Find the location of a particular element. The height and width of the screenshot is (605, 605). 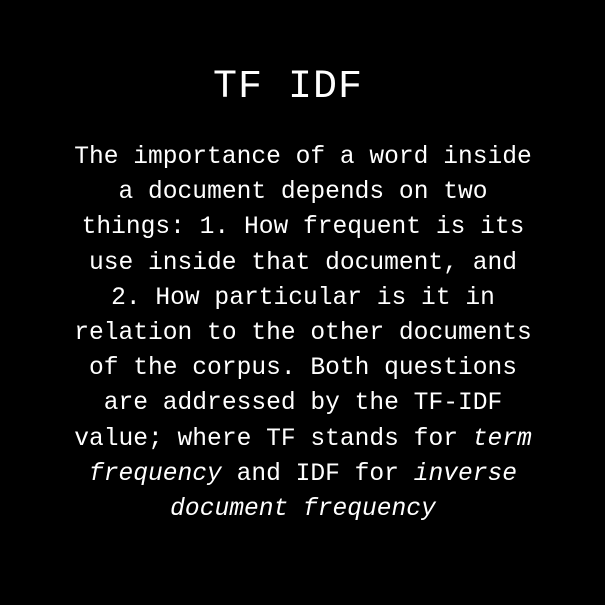

body-line-10-text: and IDF for is located at coordinates (317, 474).